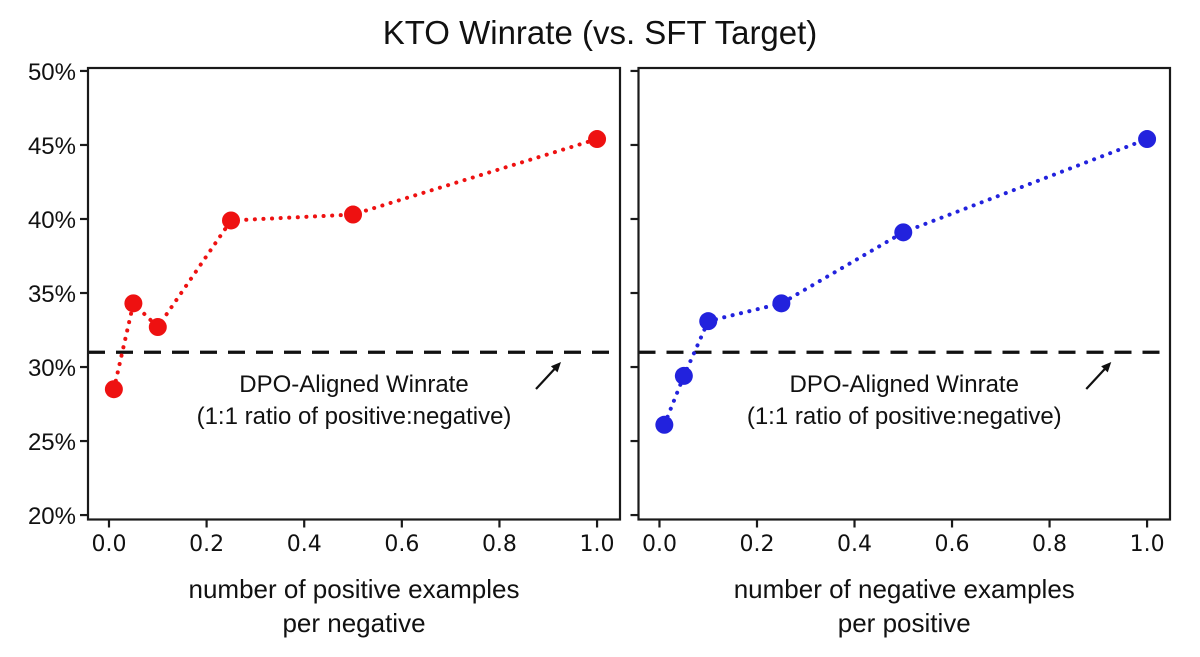 The image size is (1200, 657). What do you see at coordinates (52, 516) in the screenshot?
I see `y-tick-label: 20%` at bounding box center [52, 516].